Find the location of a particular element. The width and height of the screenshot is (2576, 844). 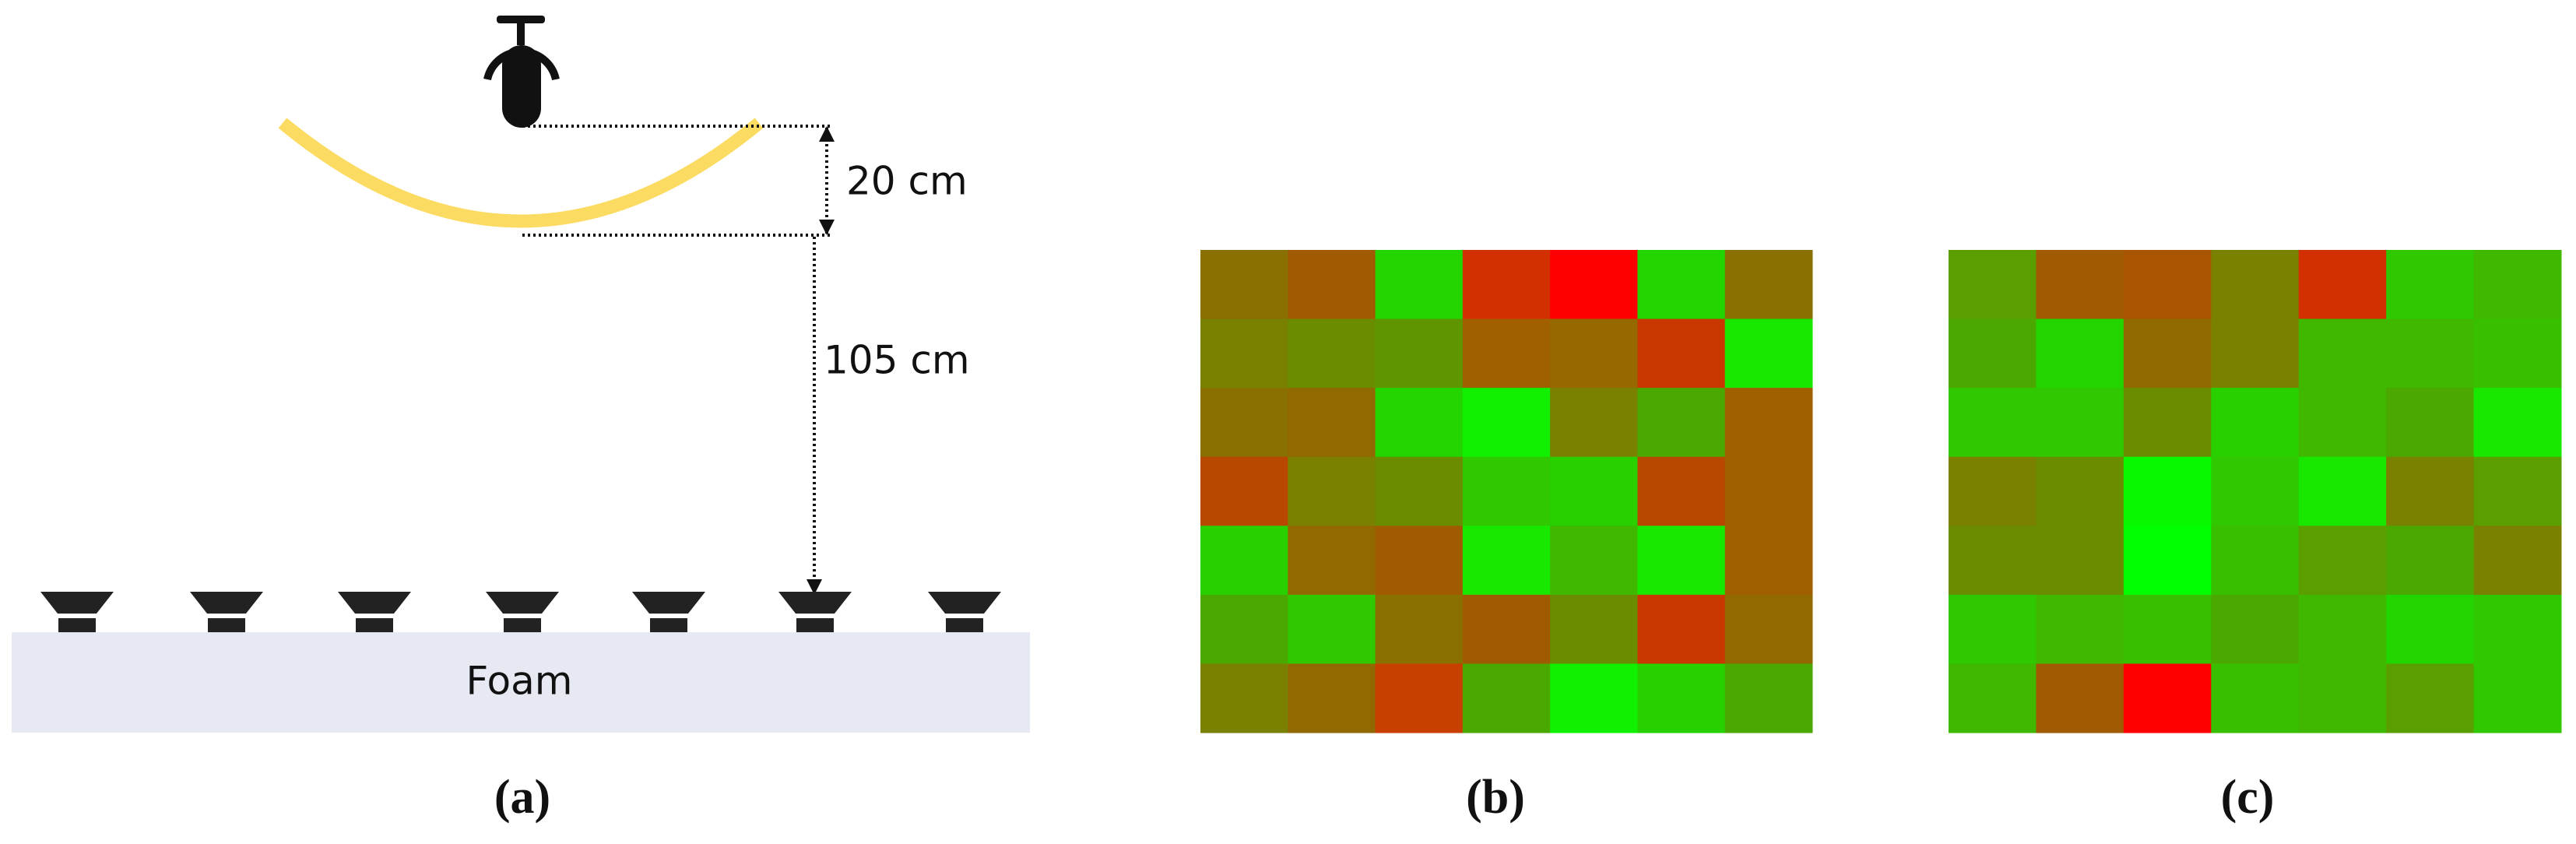

foam-base is located at coordinates (521, 683).